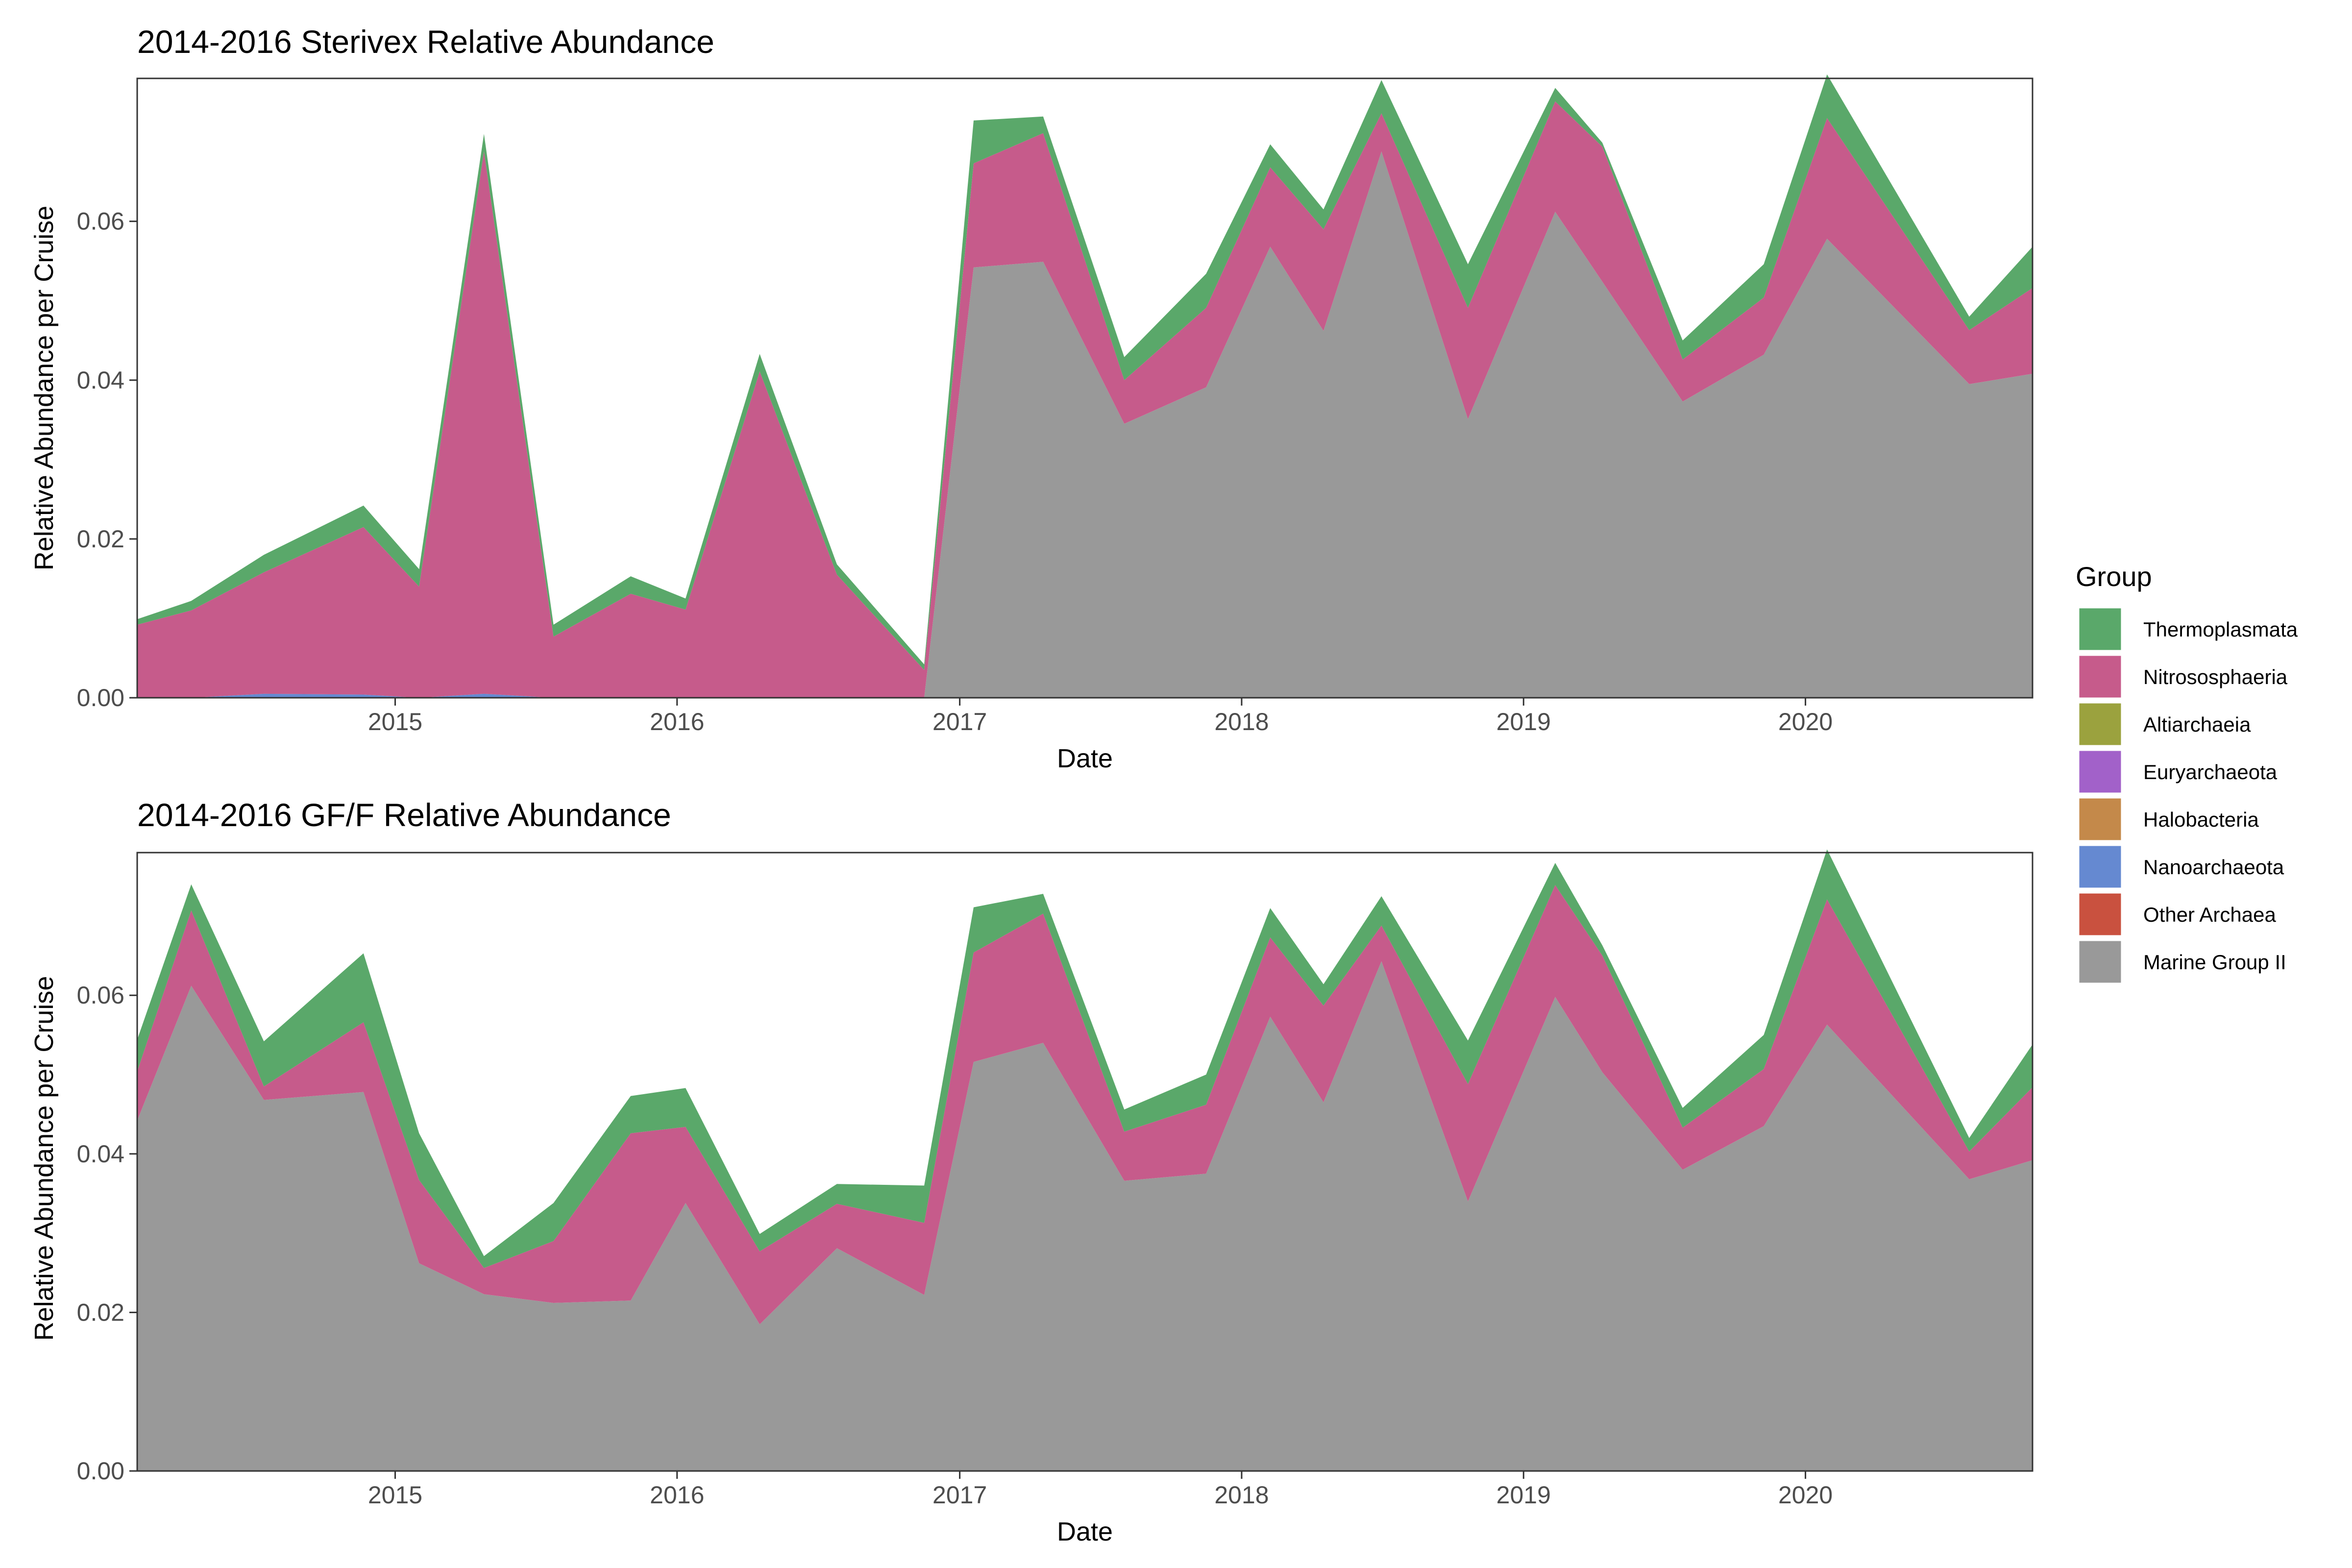  What do you see at coordinates (2201, 819) in the screenshot?
I see `legend-label: Halobacteria` at bounding box center [2201, 819].